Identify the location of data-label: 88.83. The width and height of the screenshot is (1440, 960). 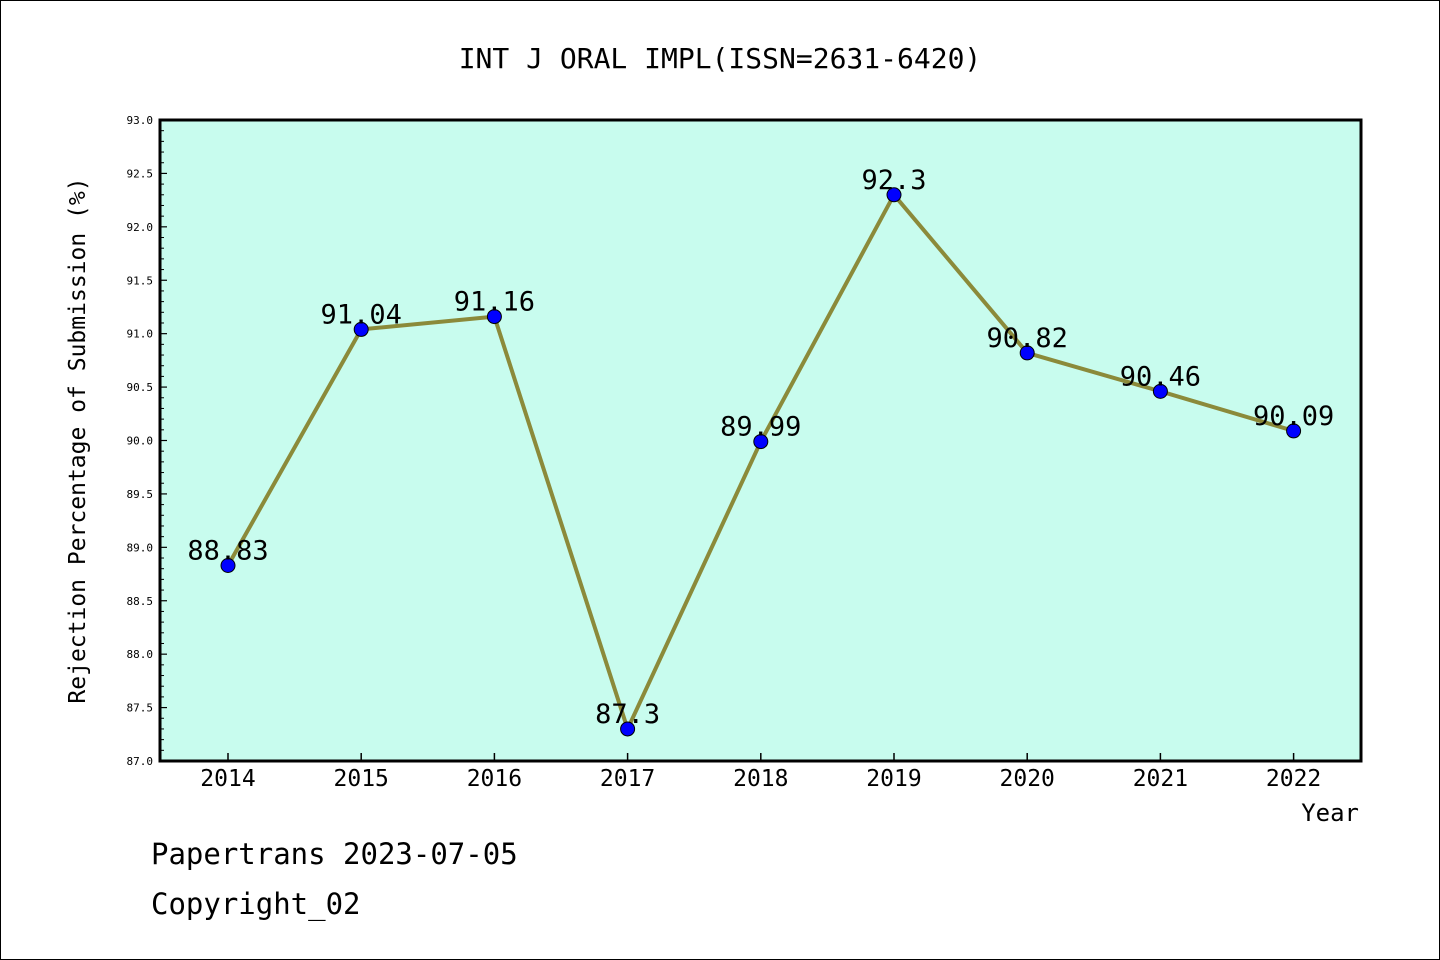
(227, 550).